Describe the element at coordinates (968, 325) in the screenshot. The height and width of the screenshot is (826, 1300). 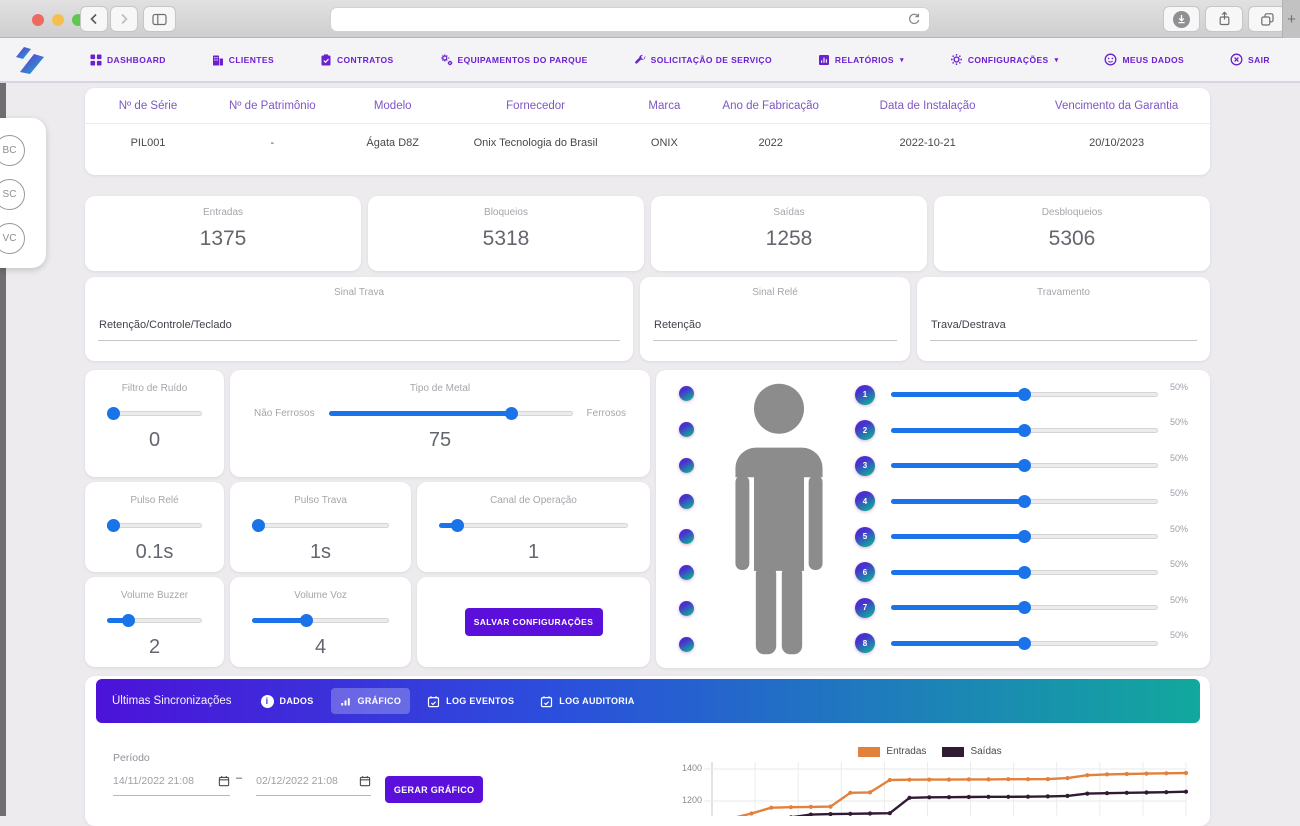
I see `travamento-input: Trava/Destrava` at that location.